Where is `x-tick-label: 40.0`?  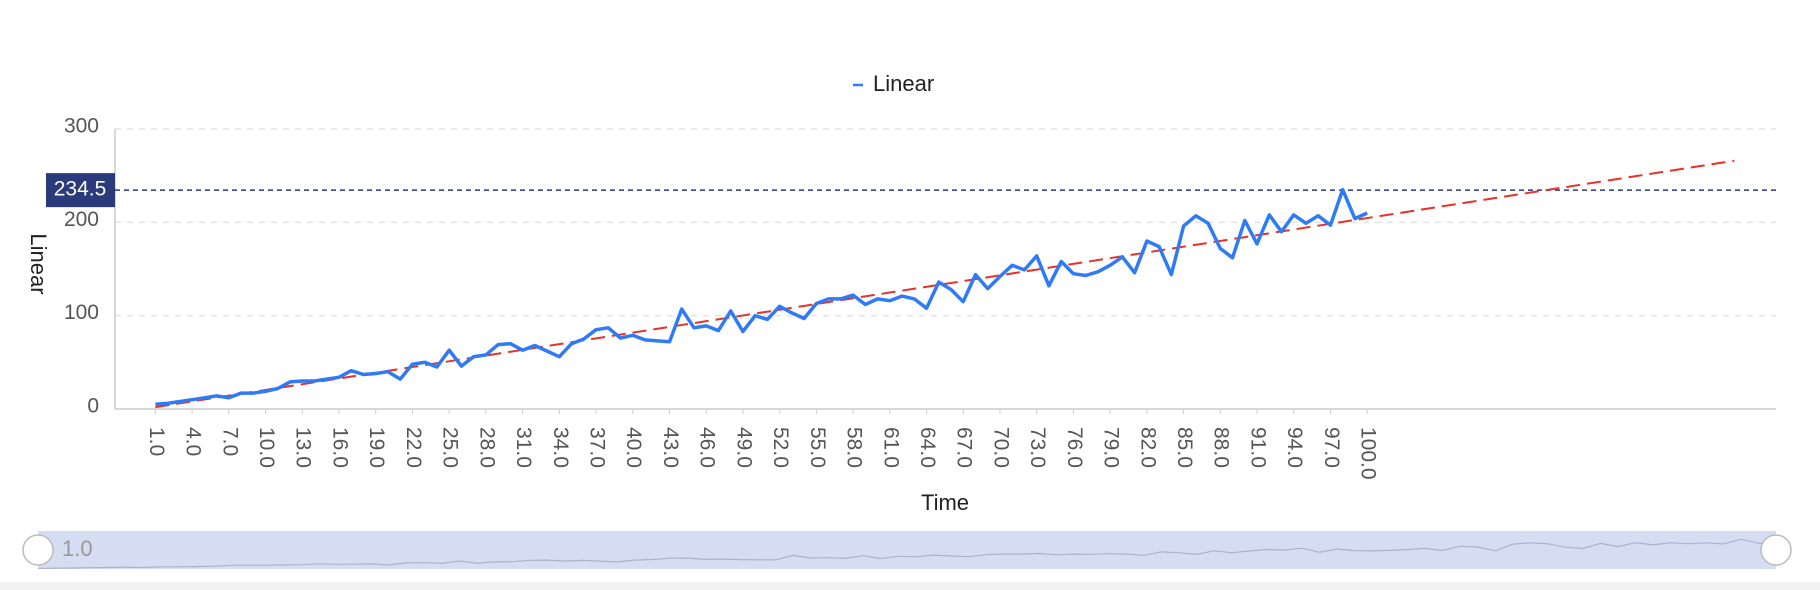 x-tick-label: 40.0 is located at coordinates (633, 447).